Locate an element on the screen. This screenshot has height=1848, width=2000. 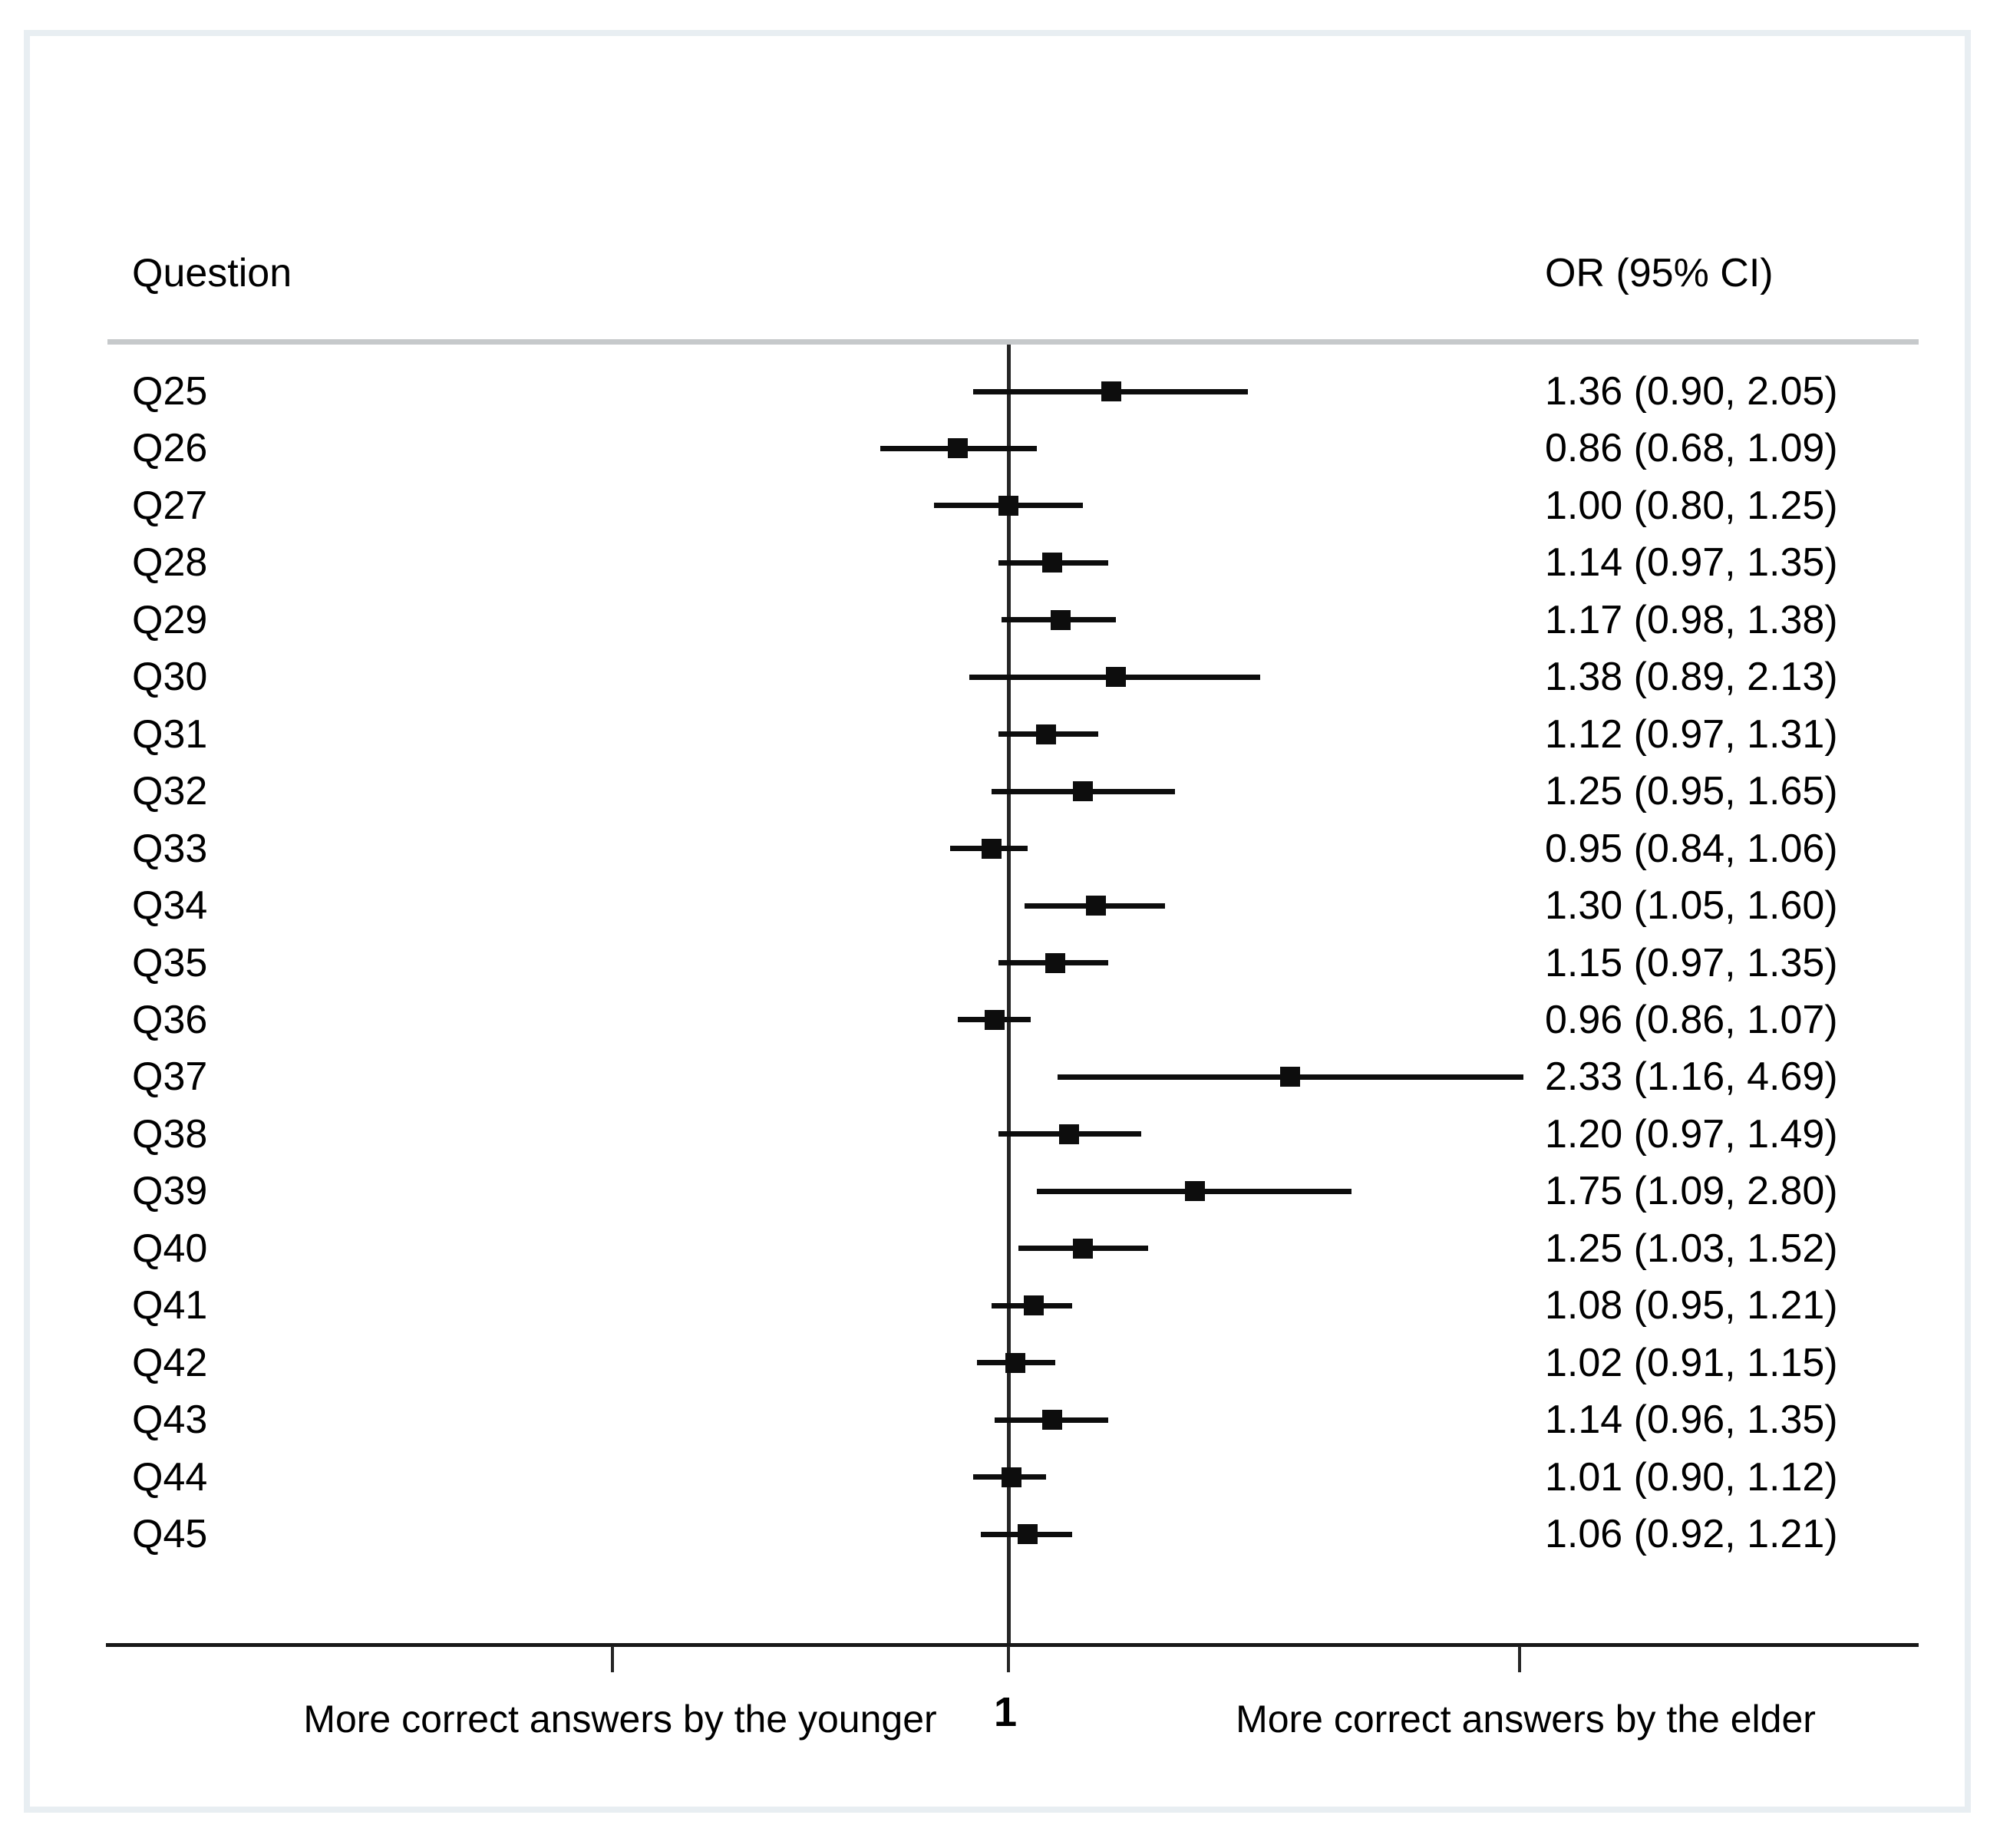
row-question-label: Q34 is located at coordinates (170, 906).